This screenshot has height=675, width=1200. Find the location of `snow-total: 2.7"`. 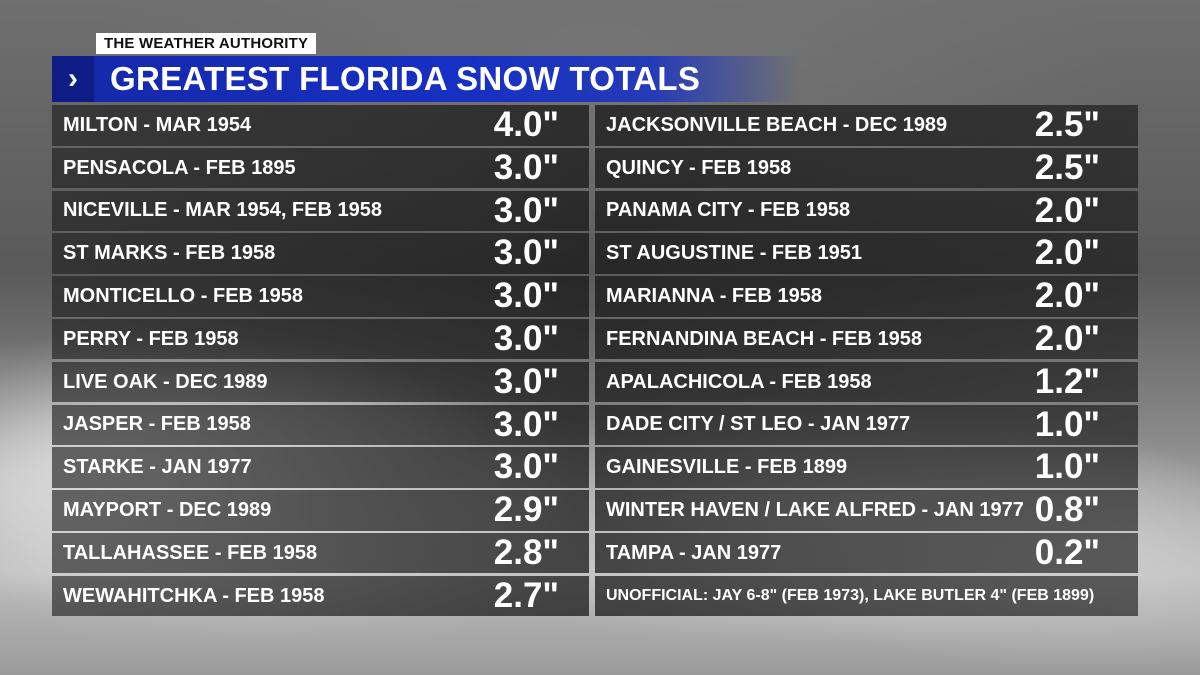

snow-total: 2.7" is located at coordinates (526, 595).